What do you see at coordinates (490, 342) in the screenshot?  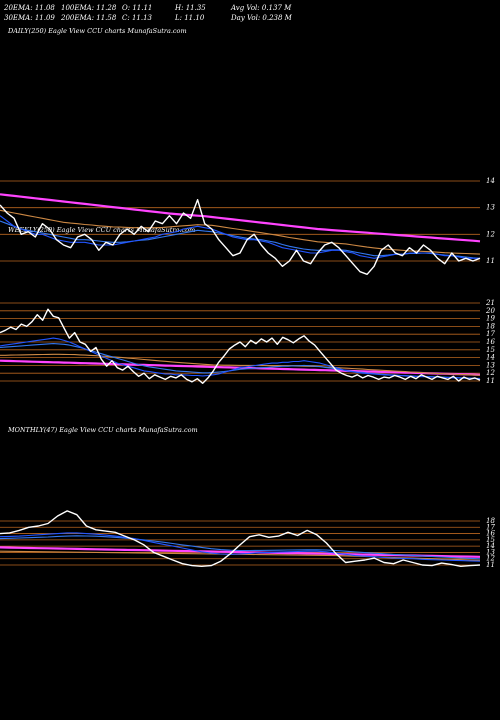 I see `weekly-tick-label: 16` at bounding box center [490, 342].